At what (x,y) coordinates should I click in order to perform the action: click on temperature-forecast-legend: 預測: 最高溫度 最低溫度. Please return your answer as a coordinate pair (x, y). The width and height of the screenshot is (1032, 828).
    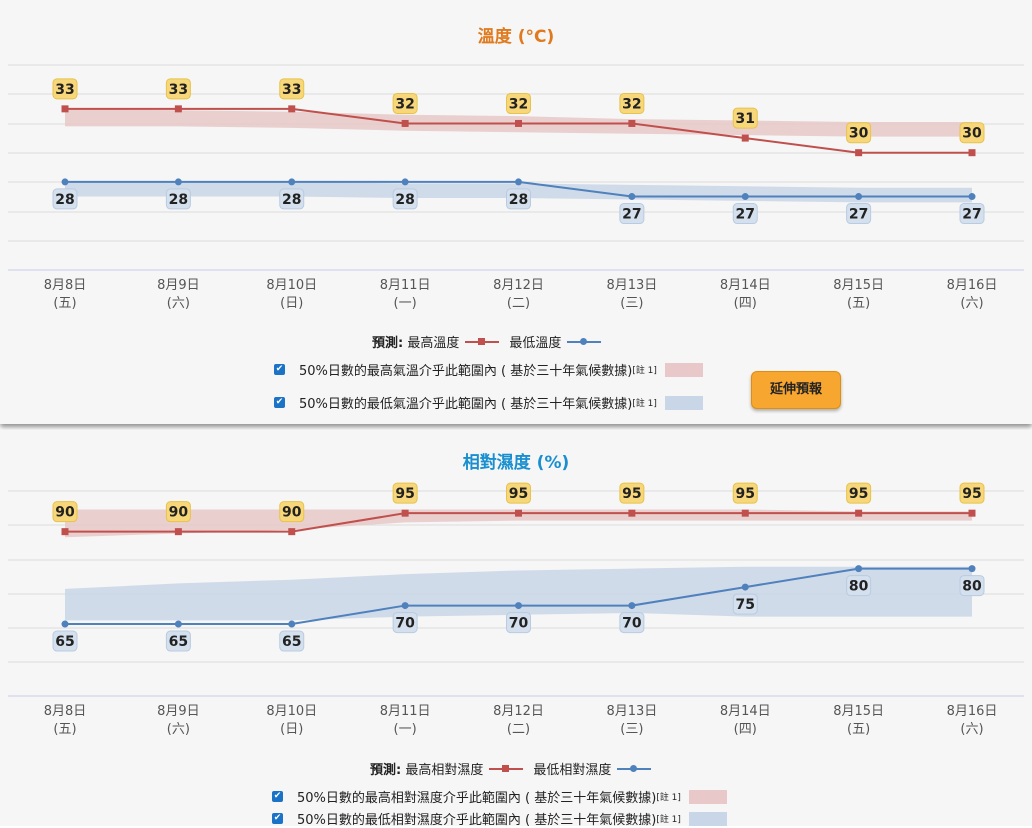
    Looking at the image, I should click on (491, 341).